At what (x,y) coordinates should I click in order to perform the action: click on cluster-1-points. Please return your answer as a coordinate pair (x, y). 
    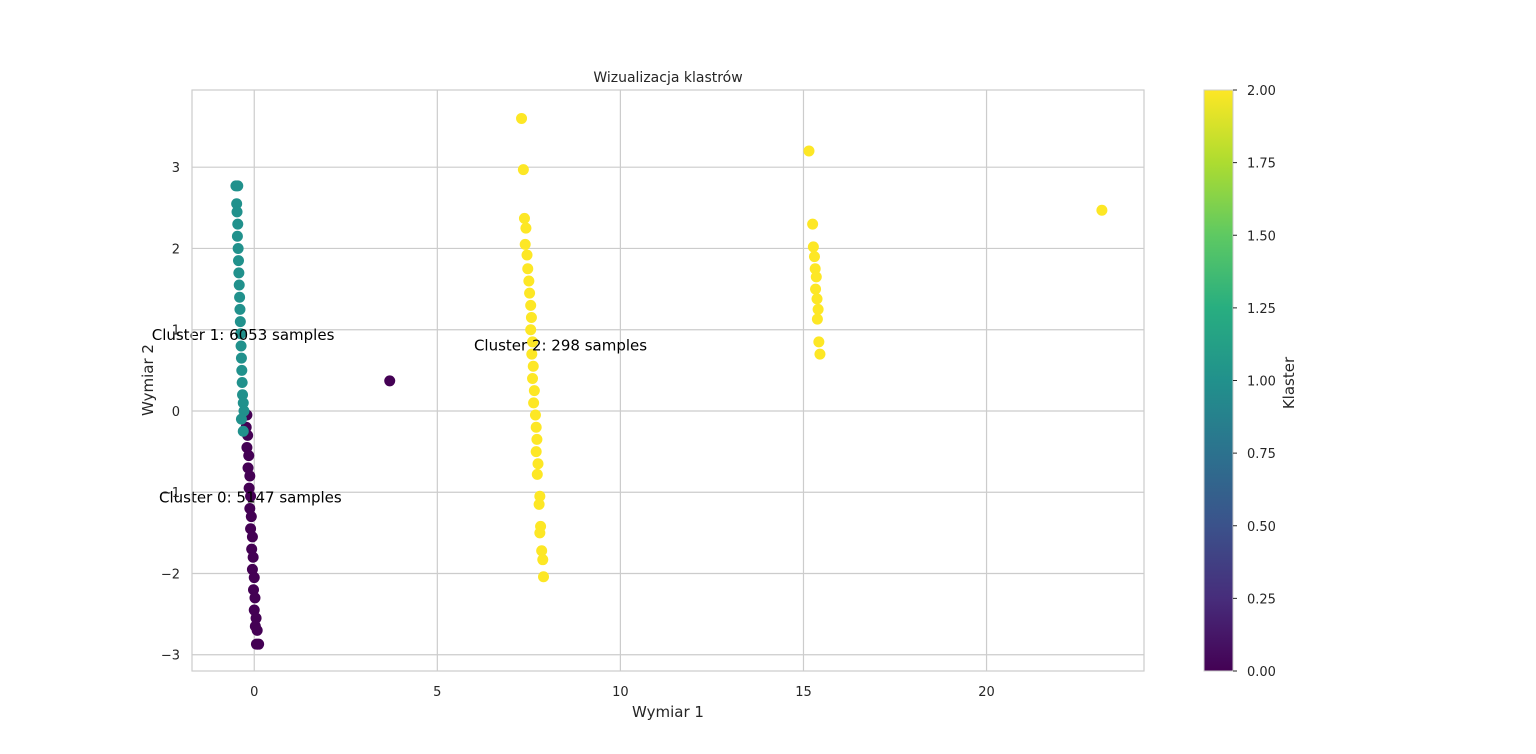
    Looking at the image, I should click on (240, 308).